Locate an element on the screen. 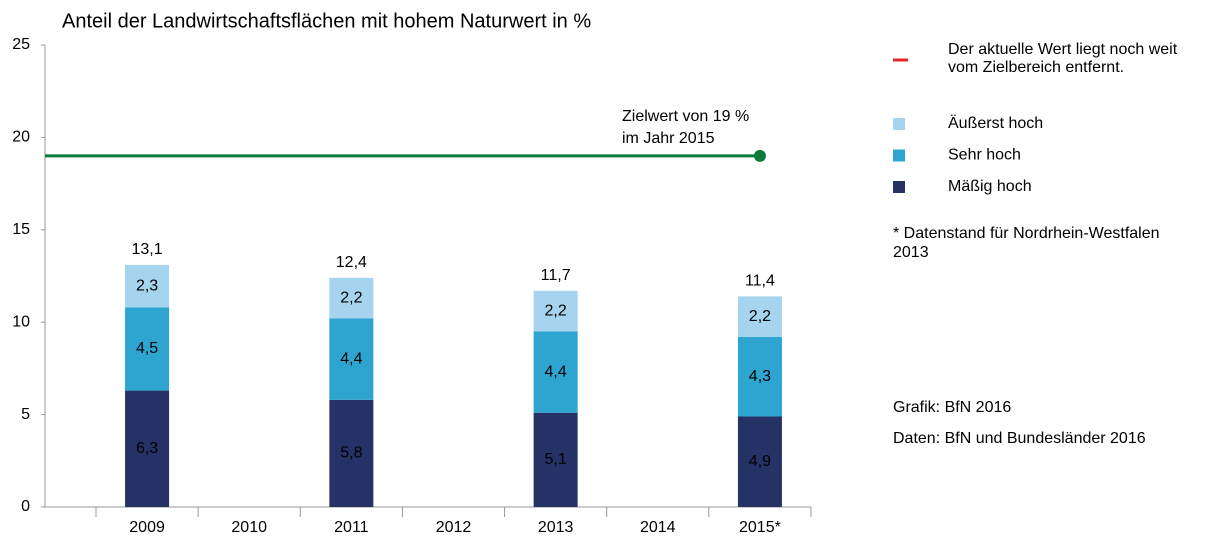 This screenshot has width=1215, height=541. status-text: Der aktuelle Wert liegt noch weit is located at coordinates (1063, 49).